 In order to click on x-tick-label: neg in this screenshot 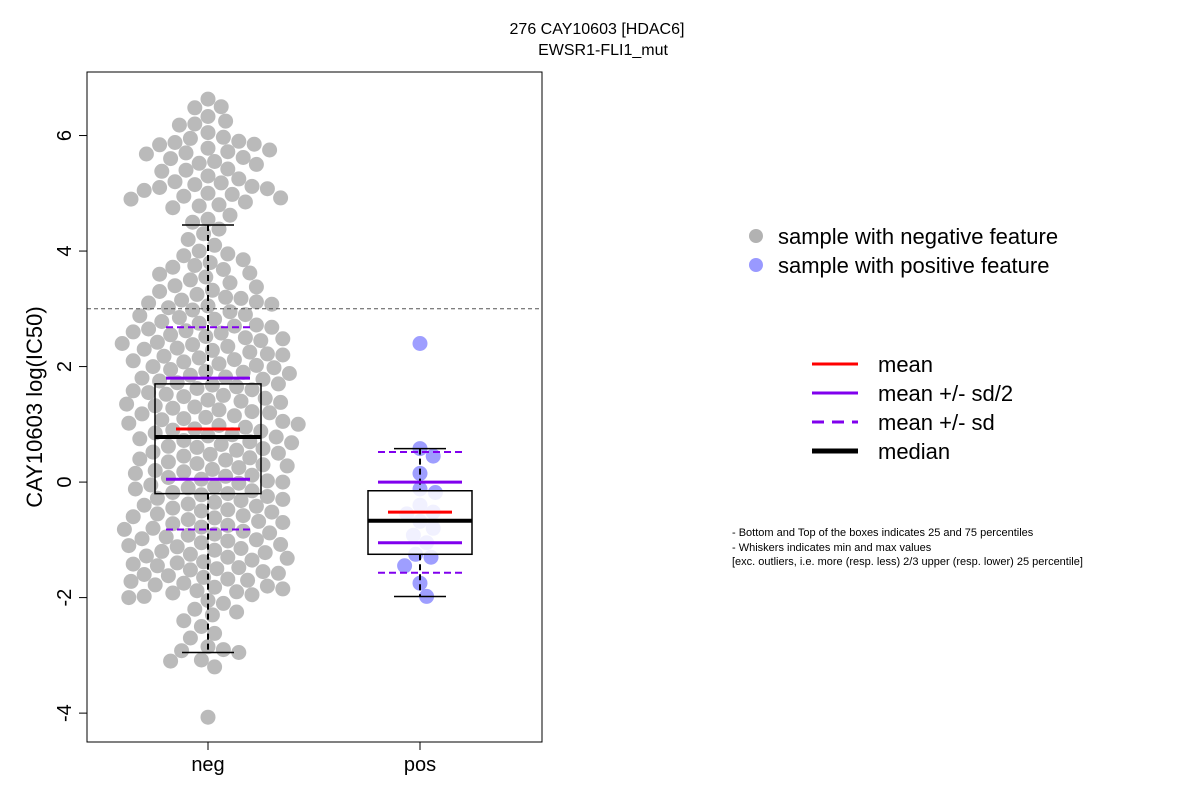, I will do `click(207, 765)`.